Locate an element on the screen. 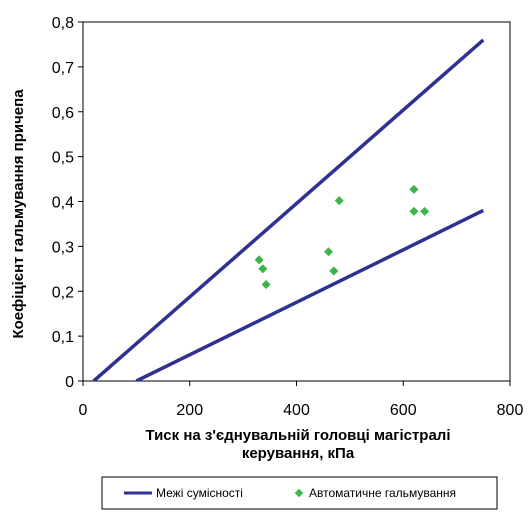 This screenshot has height=519, width=530. y-tick-label: 0 is located at coordinates (69, 382).